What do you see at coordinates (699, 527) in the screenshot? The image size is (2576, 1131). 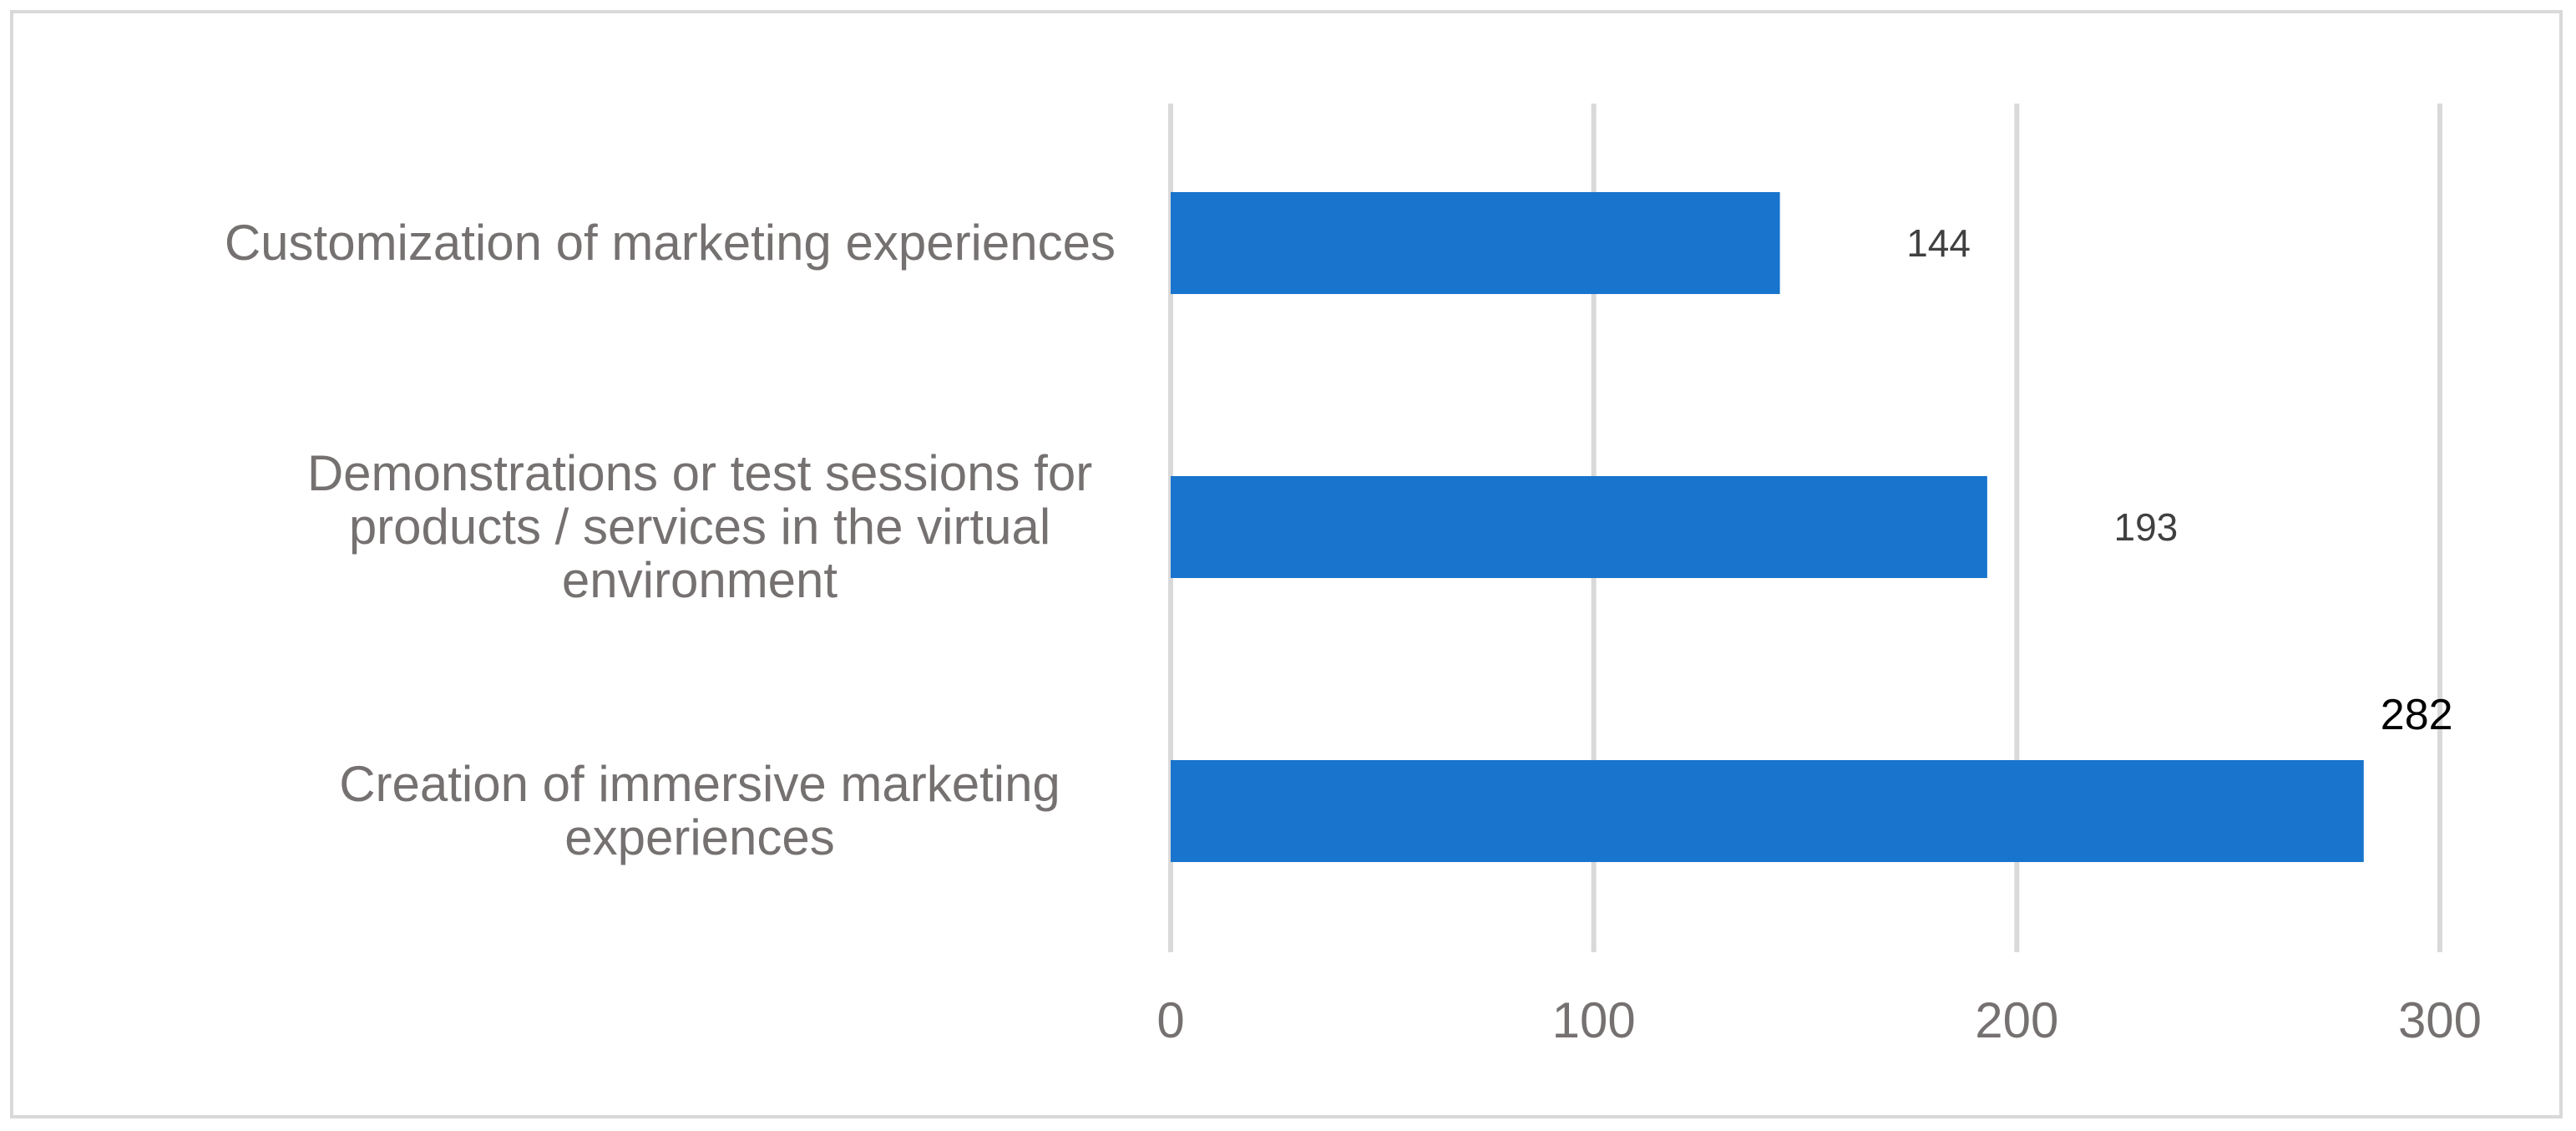 I see `category-label-2-line-2: products / services in the virtual` at bounding box center [699, 527].